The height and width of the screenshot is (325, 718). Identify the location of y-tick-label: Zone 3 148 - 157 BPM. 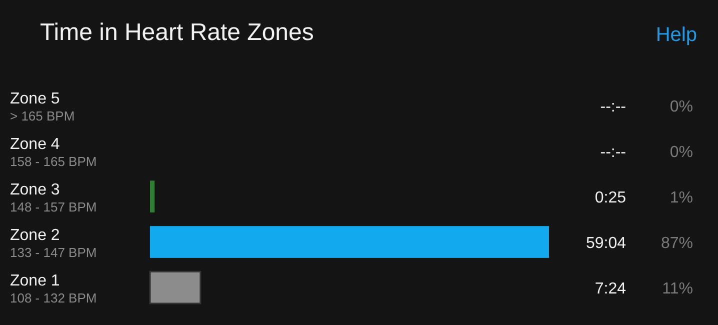
(53, 198).